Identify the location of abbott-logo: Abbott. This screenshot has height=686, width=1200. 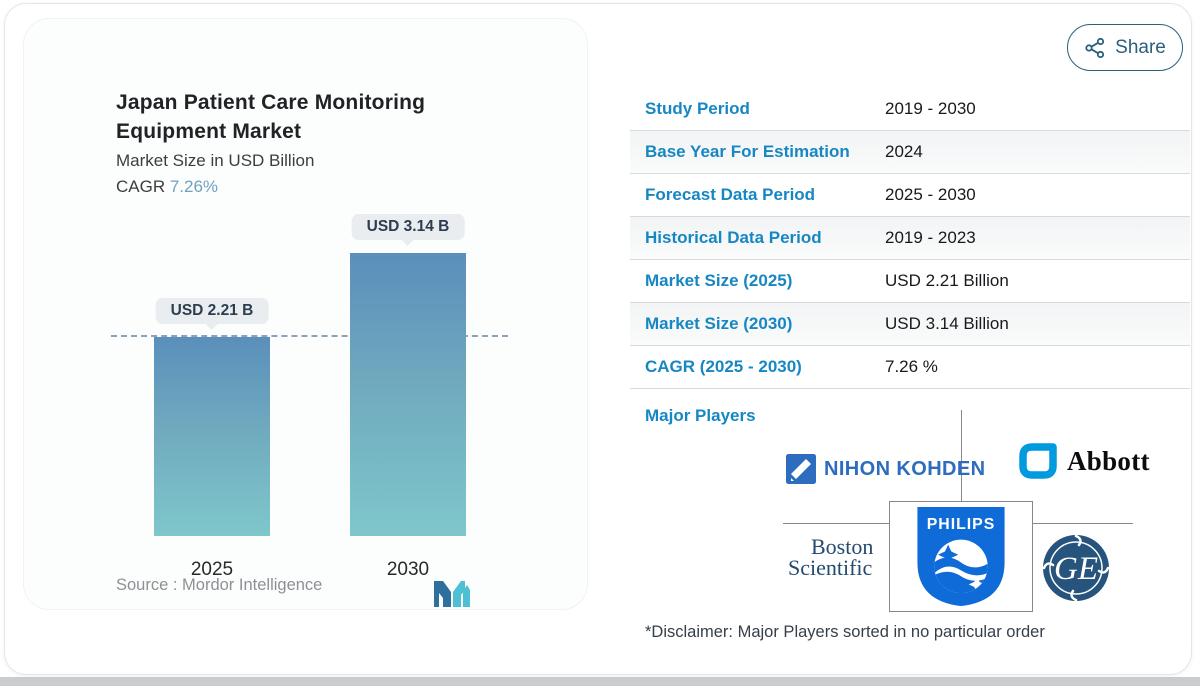
(1083, 461).